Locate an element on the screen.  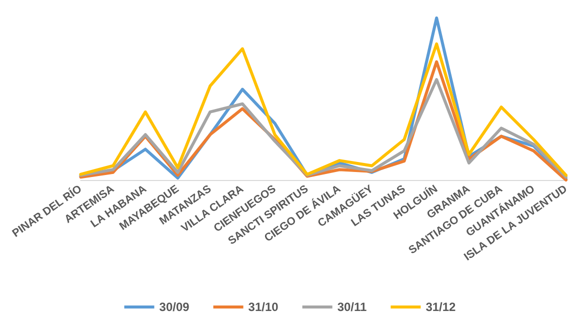
legend-label: 31/12 is located at coordinates (441, 307).